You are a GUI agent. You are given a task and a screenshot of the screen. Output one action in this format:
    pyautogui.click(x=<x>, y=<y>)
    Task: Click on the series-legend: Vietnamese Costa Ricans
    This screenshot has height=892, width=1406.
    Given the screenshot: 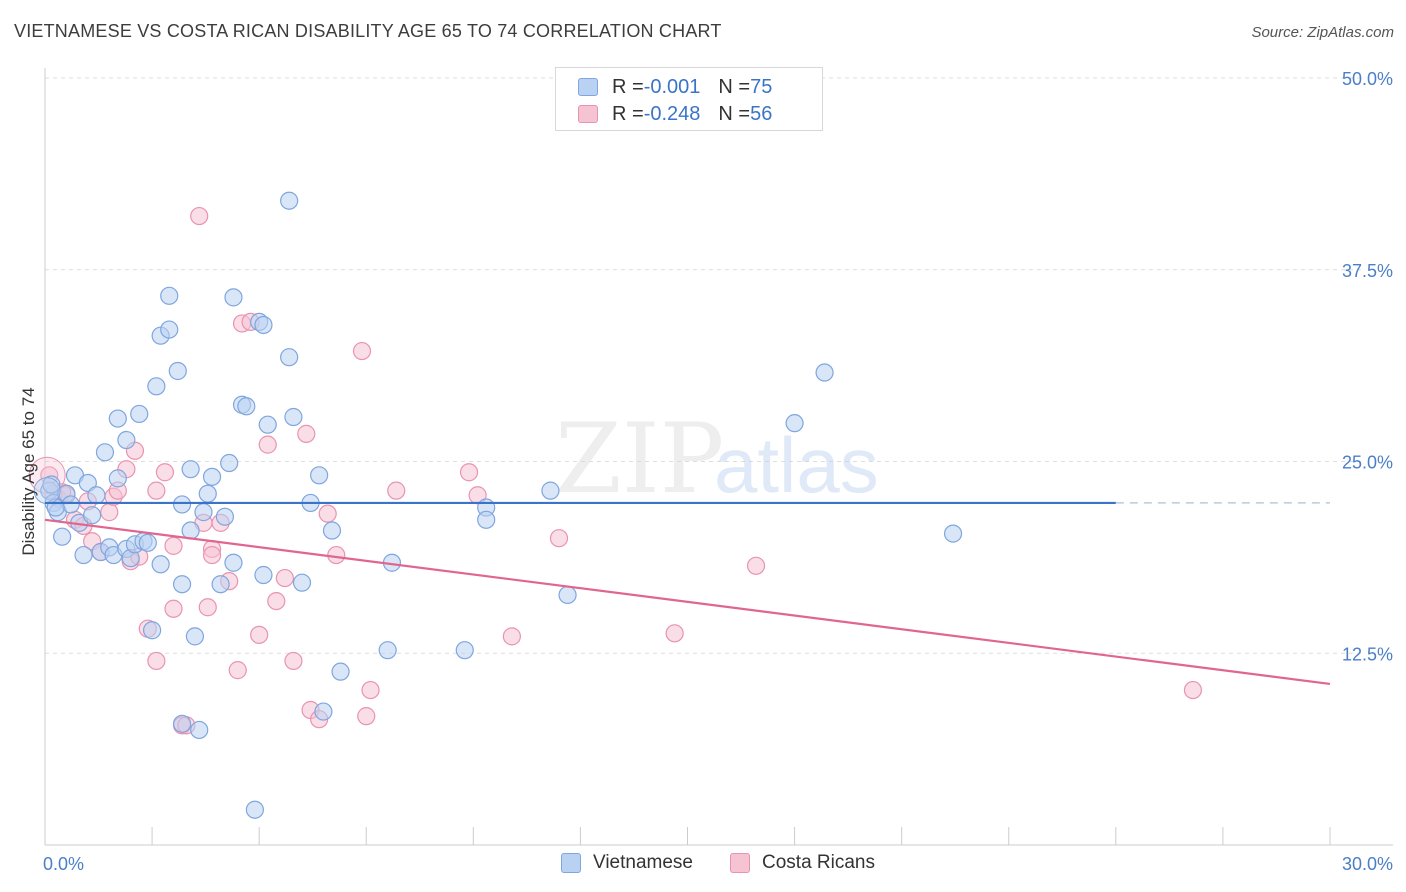 What is the action you would take?
    pyautogui.click(x=703, y=865)
    